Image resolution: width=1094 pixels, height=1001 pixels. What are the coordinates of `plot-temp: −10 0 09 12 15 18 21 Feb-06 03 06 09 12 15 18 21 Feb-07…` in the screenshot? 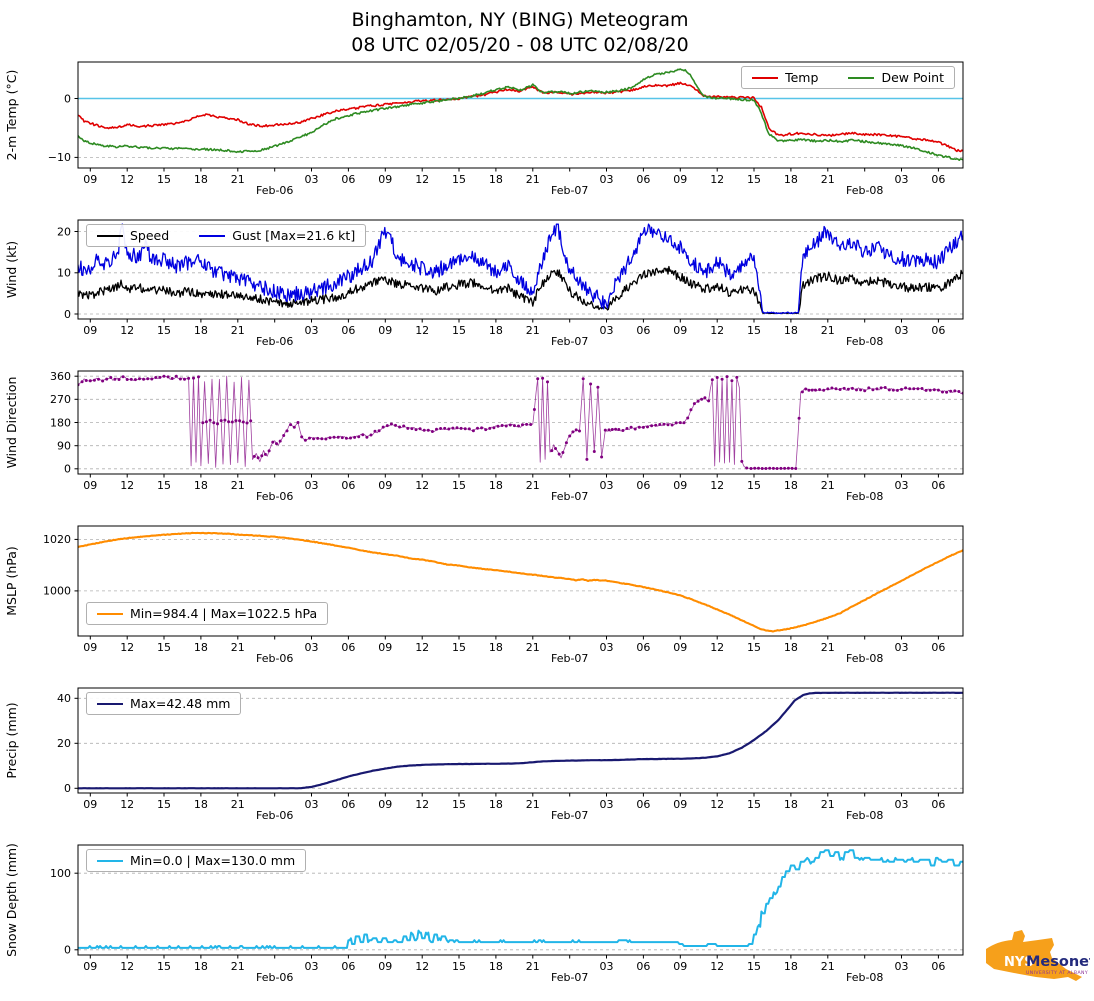 It's located at (484, 129).